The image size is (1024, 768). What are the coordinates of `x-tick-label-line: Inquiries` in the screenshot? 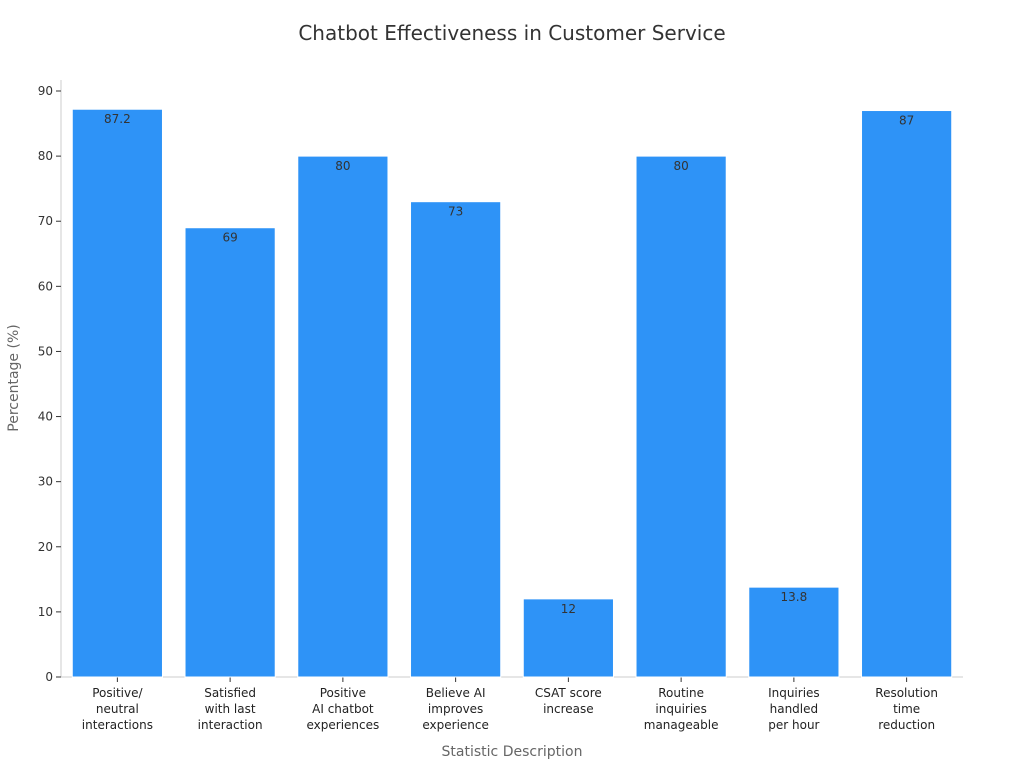 It's located at (794, 693).